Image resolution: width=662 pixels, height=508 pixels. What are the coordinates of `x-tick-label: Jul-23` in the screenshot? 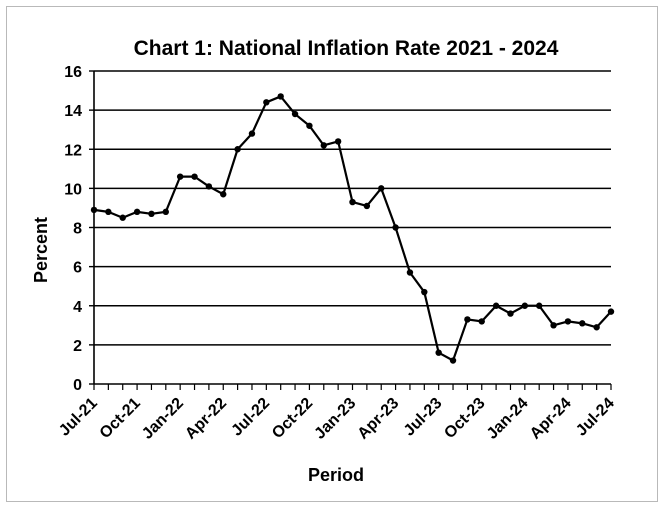 It's located at (423, 417).